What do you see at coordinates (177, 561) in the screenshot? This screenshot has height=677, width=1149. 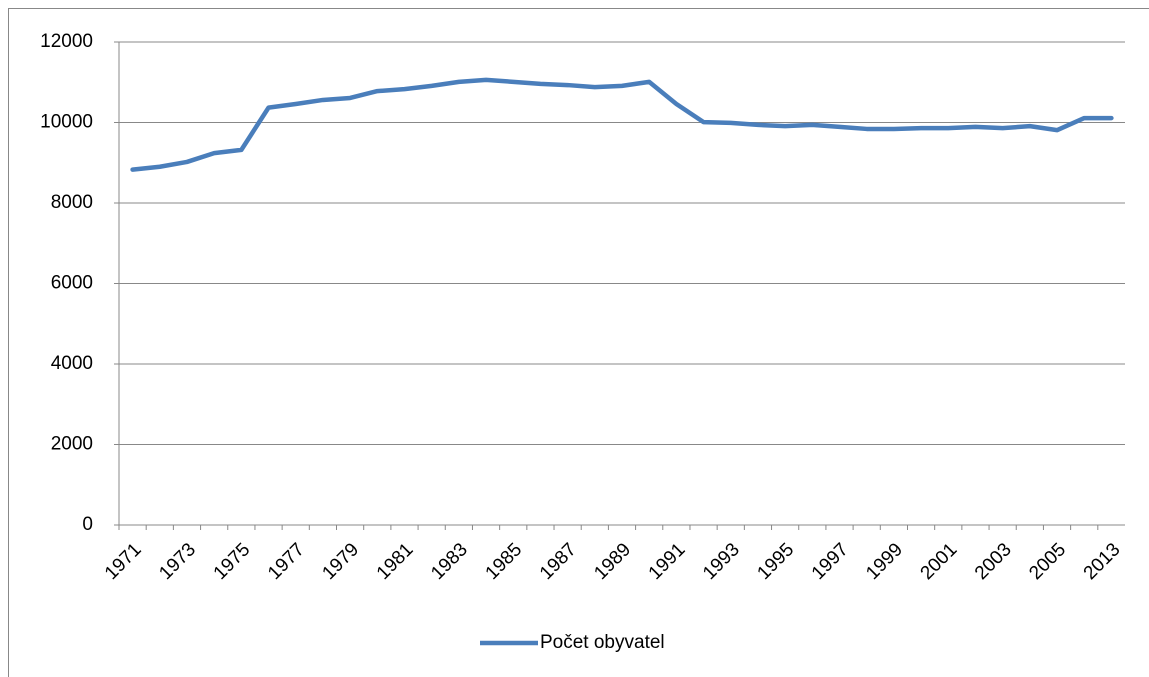 I see `x-tick-label: 1973` at bounding box center [177, 561].